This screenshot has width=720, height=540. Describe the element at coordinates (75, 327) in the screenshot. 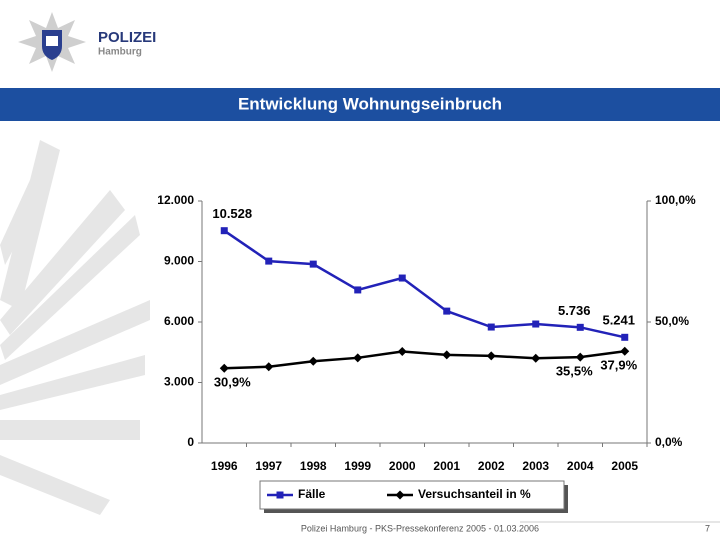

I see `background-star` at that location.